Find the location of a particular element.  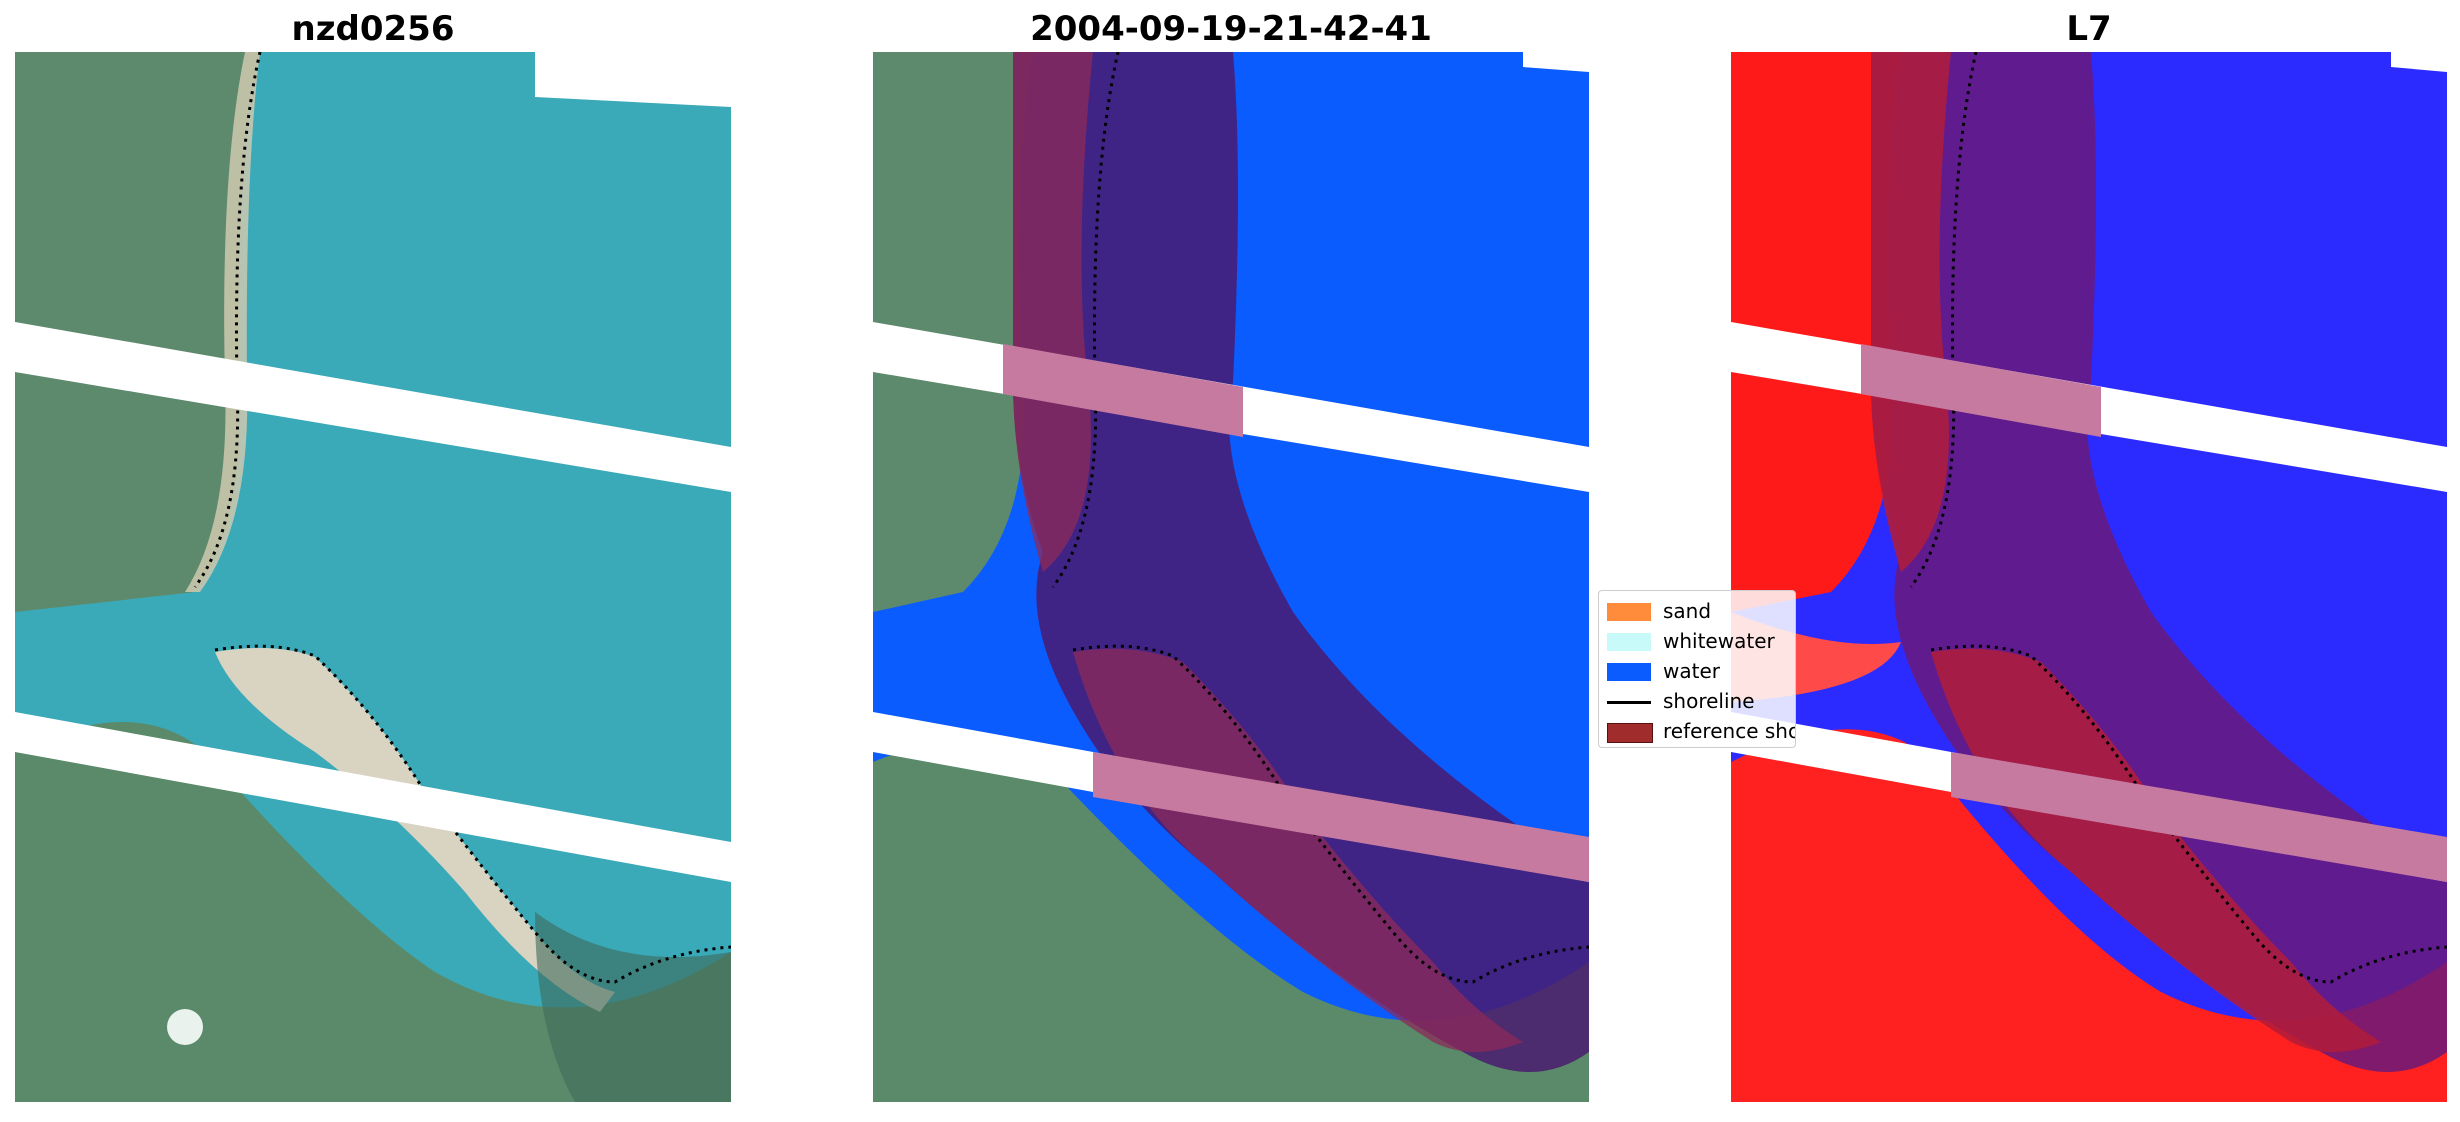

legend-label: sand is located at coordinates (1687, 611).